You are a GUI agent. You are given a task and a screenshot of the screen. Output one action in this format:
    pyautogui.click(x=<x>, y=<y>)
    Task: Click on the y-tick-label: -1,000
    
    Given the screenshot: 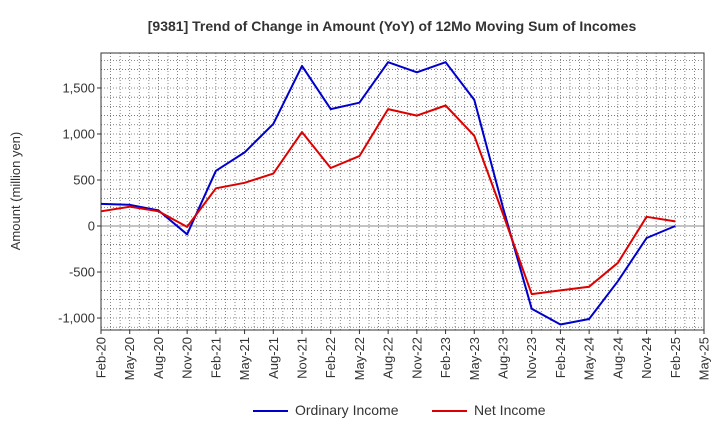 What is the action you would take?
    pyautogui.click(x=76, y=318)
    